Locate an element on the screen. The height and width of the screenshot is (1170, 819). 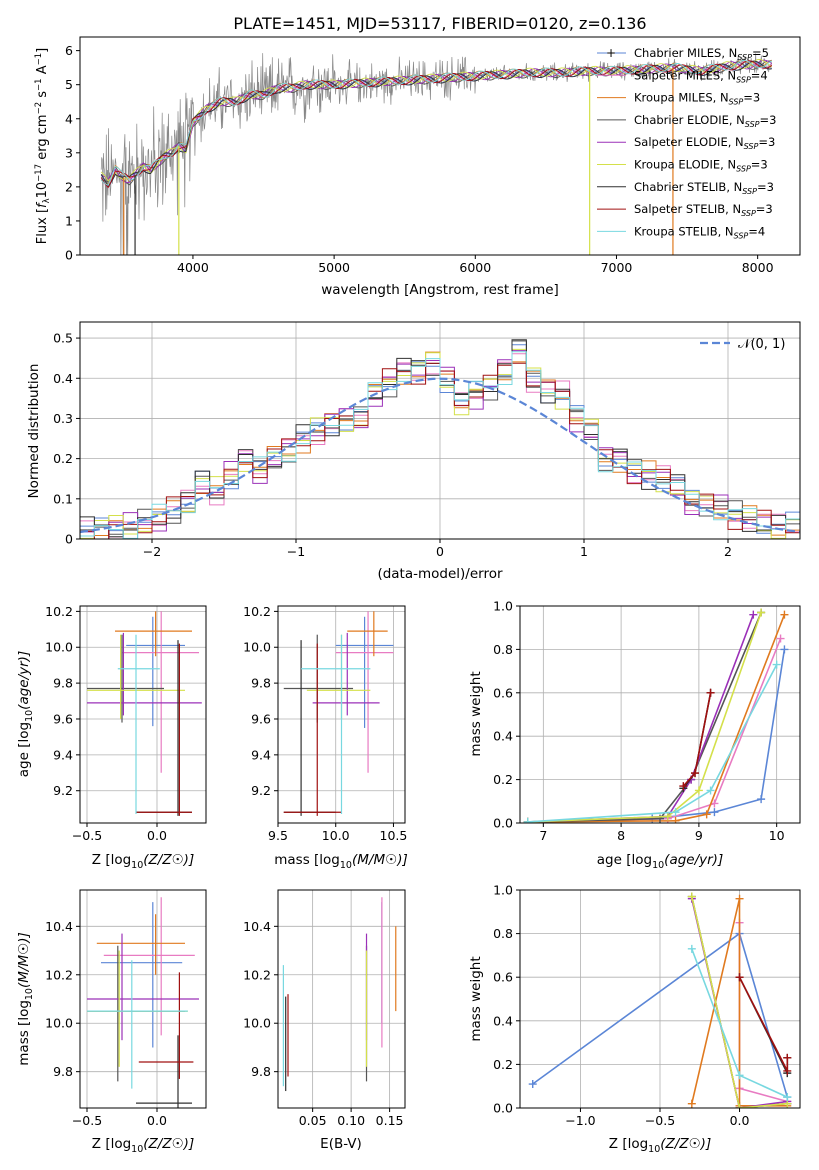
x-axis-label: wavelength [Angstrom, rest frame] is located at coordinates (440, 290).